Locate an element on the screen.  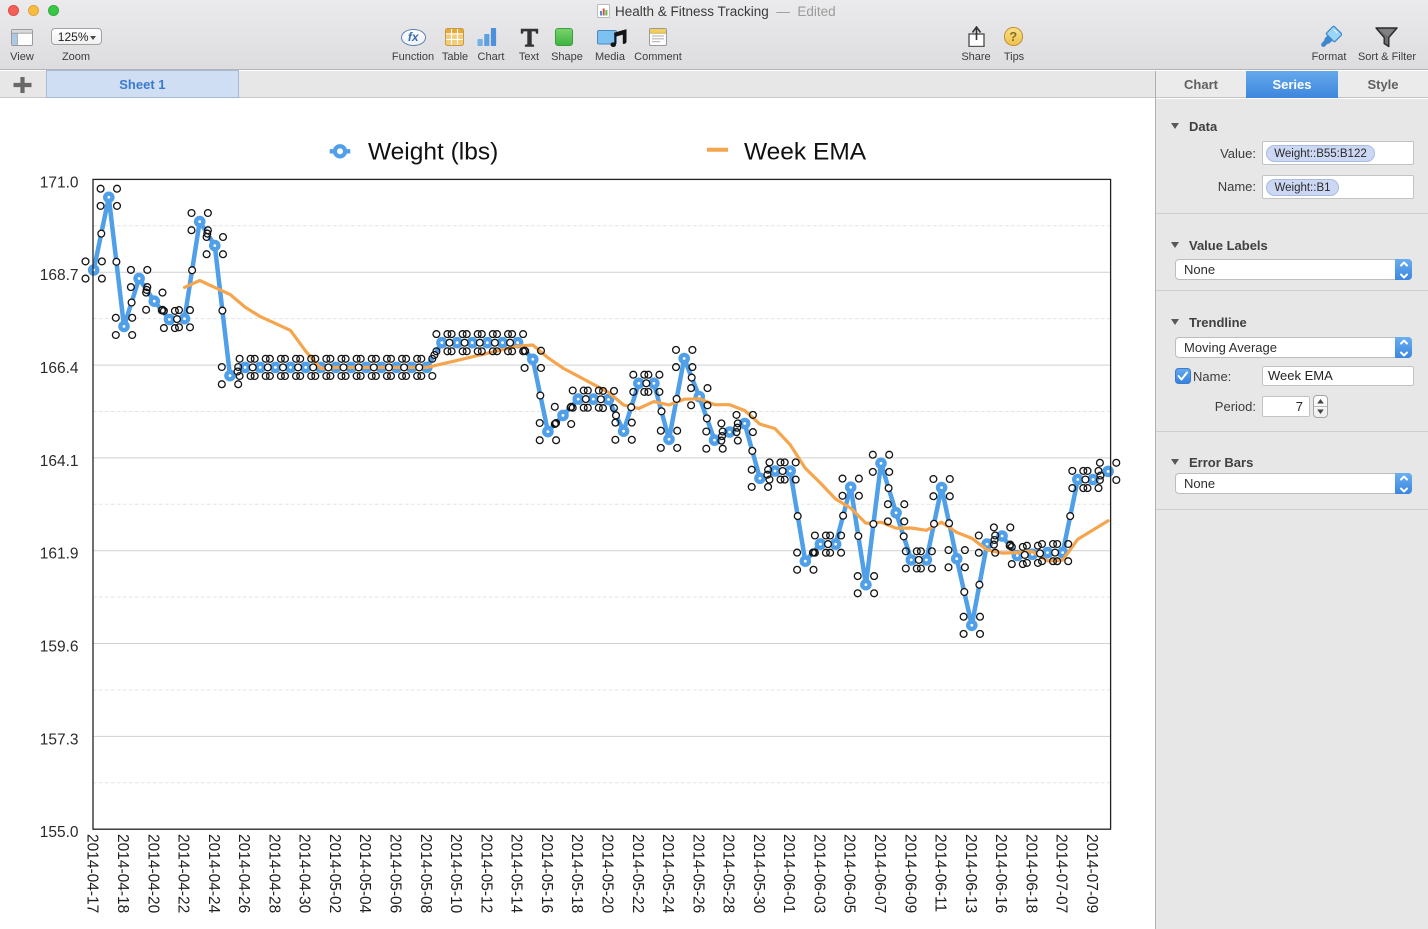
svg-text: 2014-04-17 is located at coordinates (92, 873).